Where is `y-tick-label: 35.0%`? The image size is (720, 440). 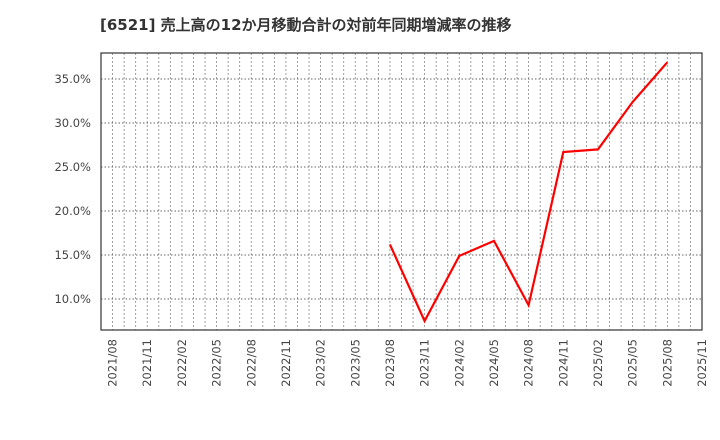
y-tick-label: 35.0% is located at coordinates (72, 79).